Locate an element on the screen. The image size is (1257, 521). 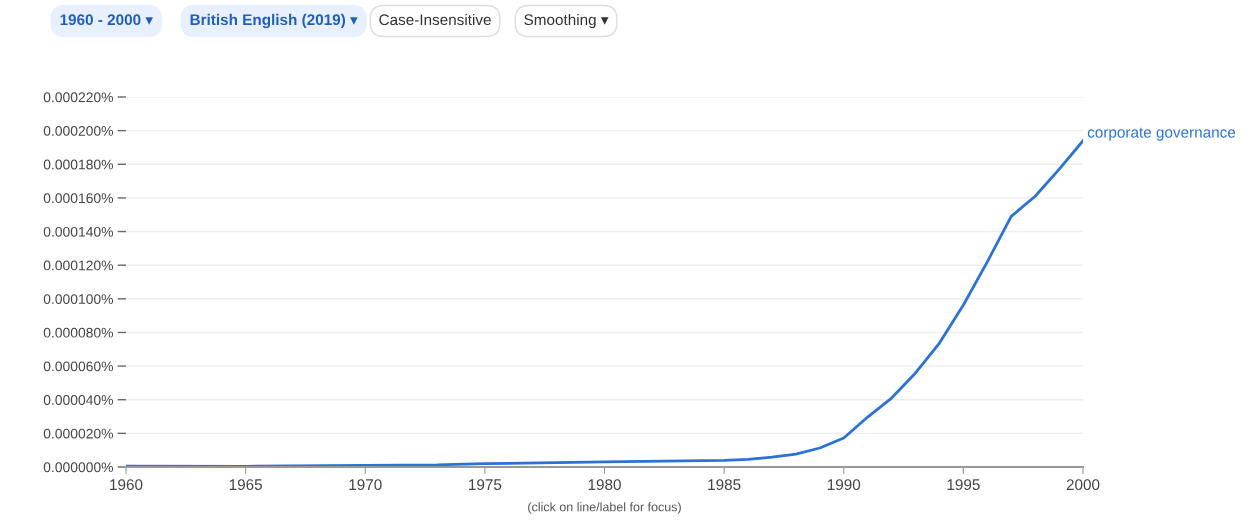
x-tick-label: 1965 is located at coordinates (245, 485).